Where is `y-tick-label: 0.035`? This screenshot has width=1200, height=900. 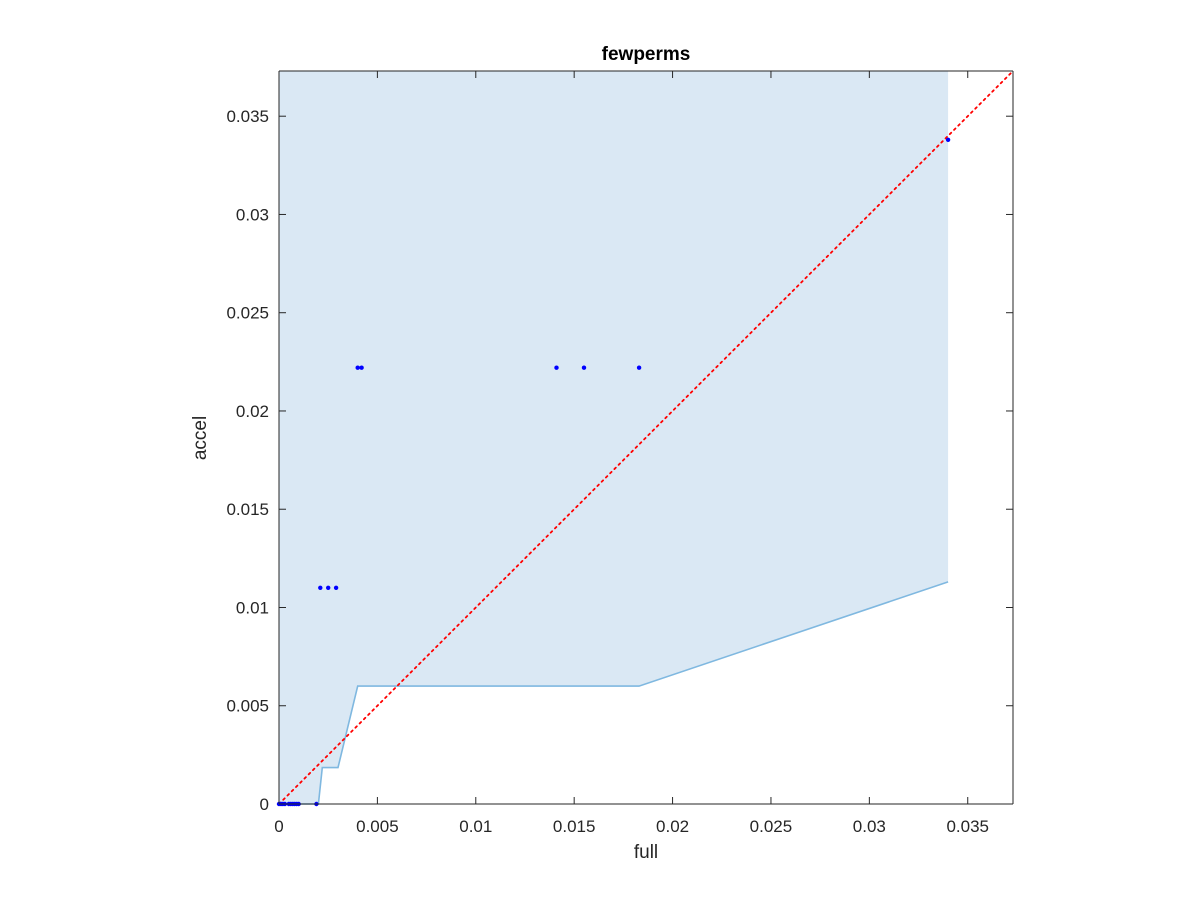
y-tick-label: 0.035 is located at coordinates (247, 116).